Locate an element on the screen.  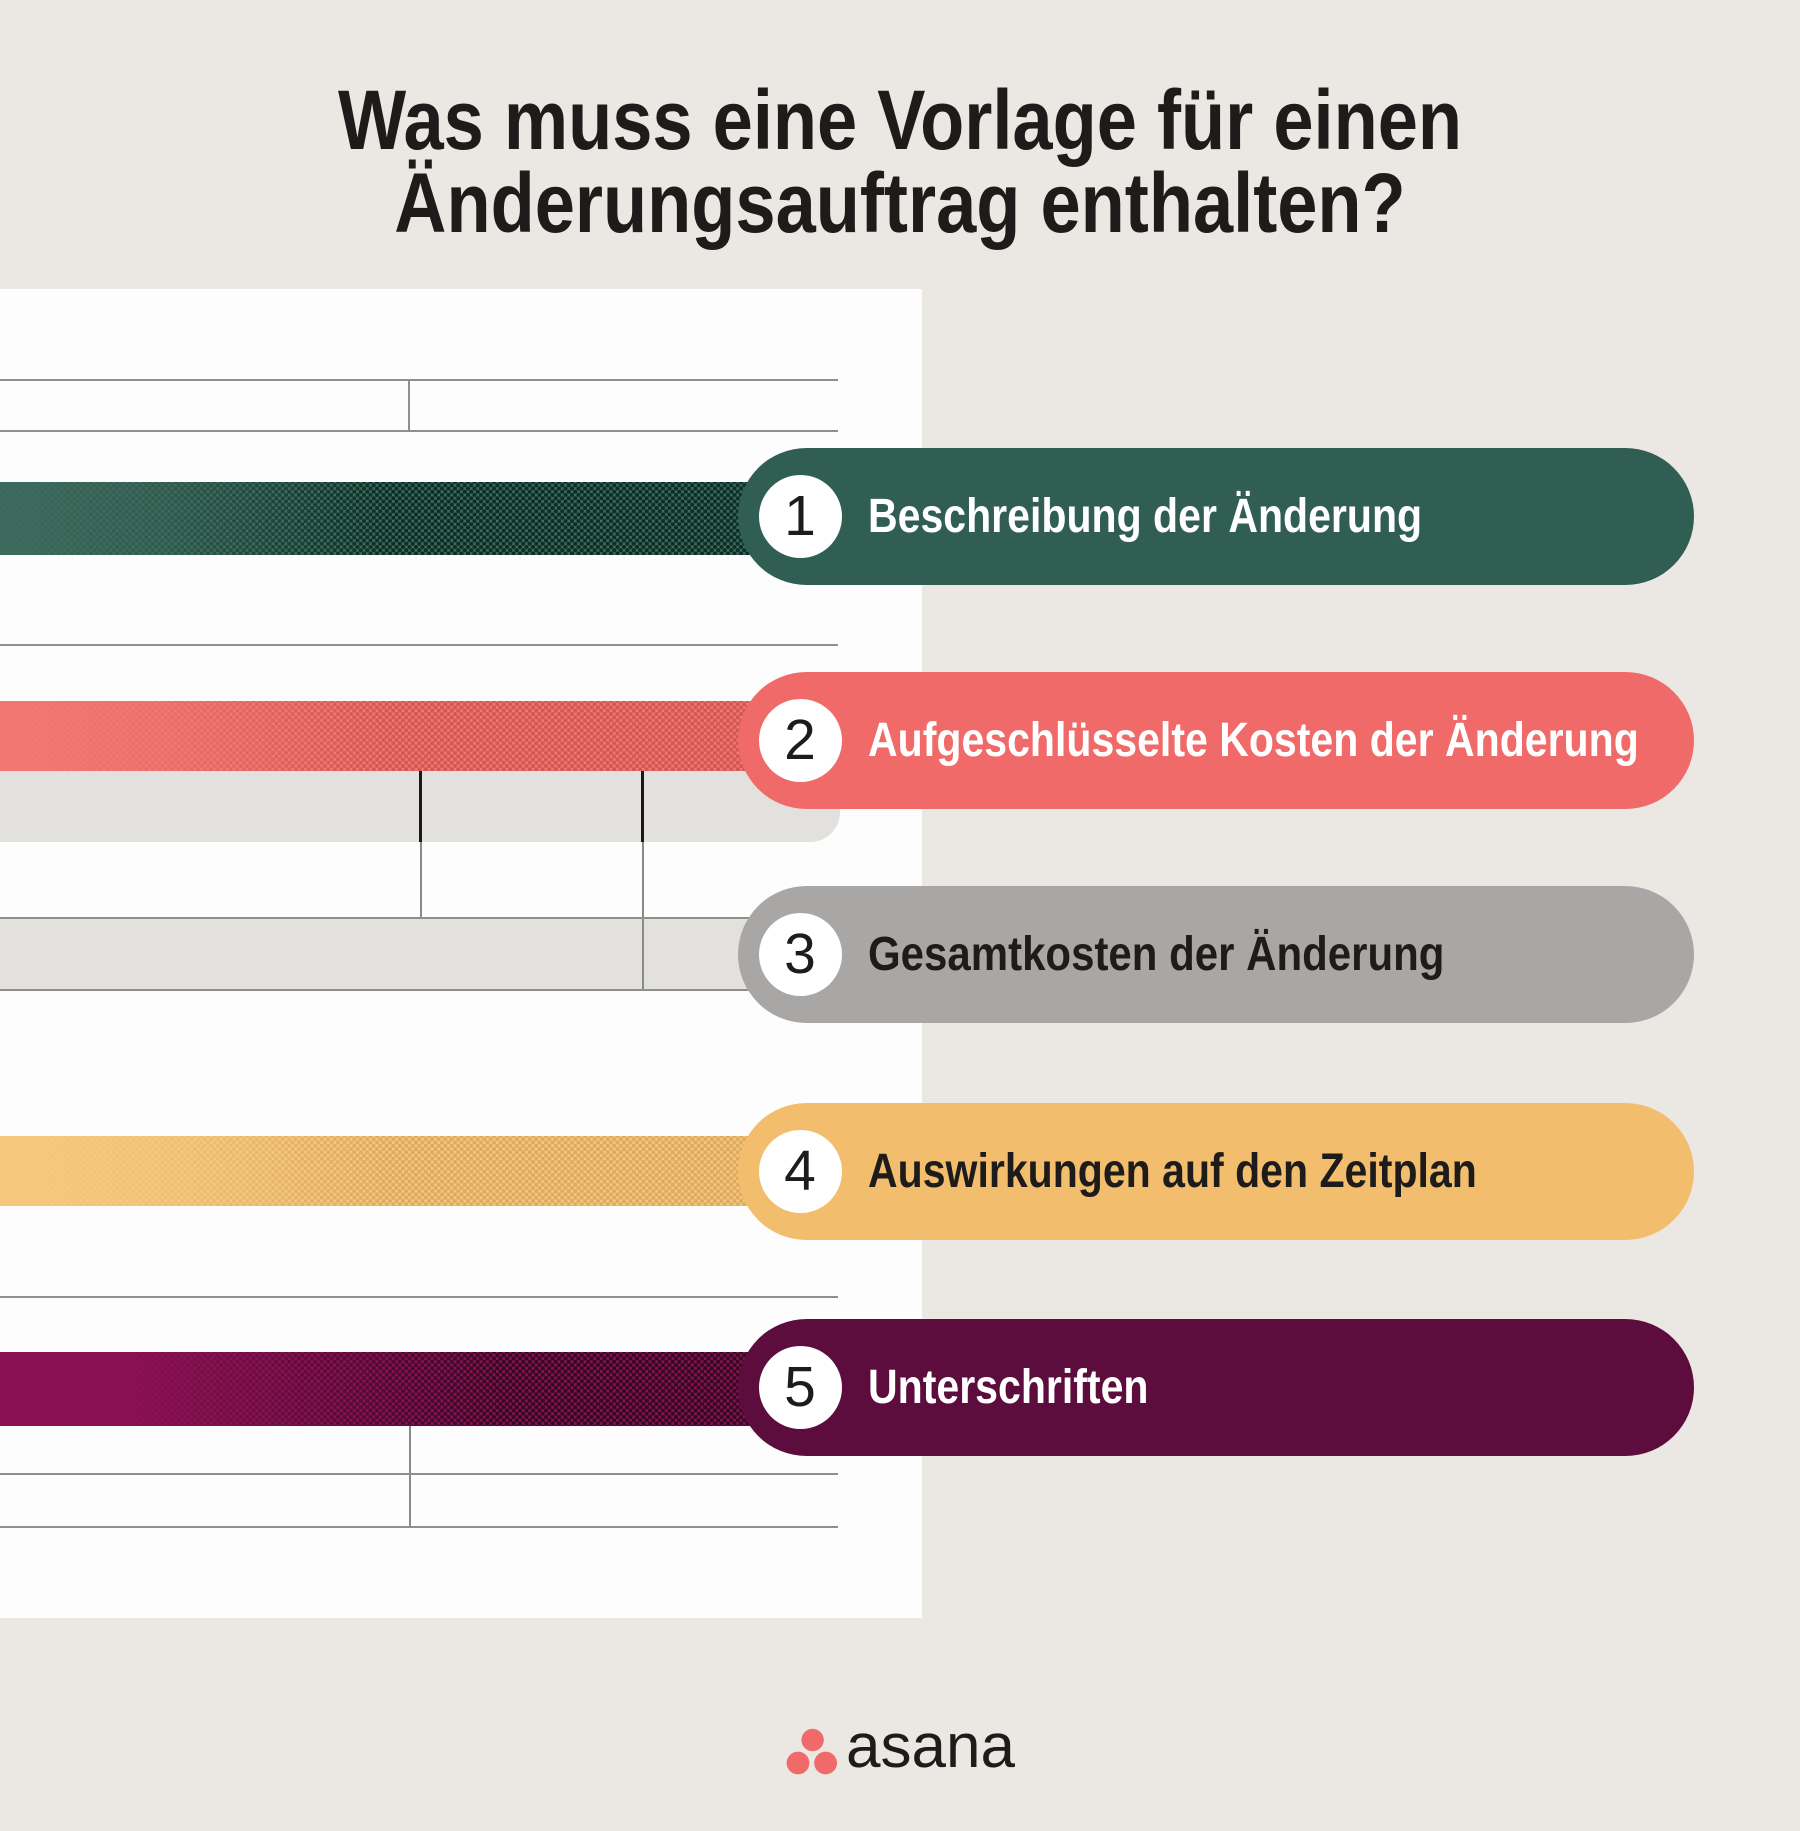
svg-text: asana is located at coordinates (930, 1746).